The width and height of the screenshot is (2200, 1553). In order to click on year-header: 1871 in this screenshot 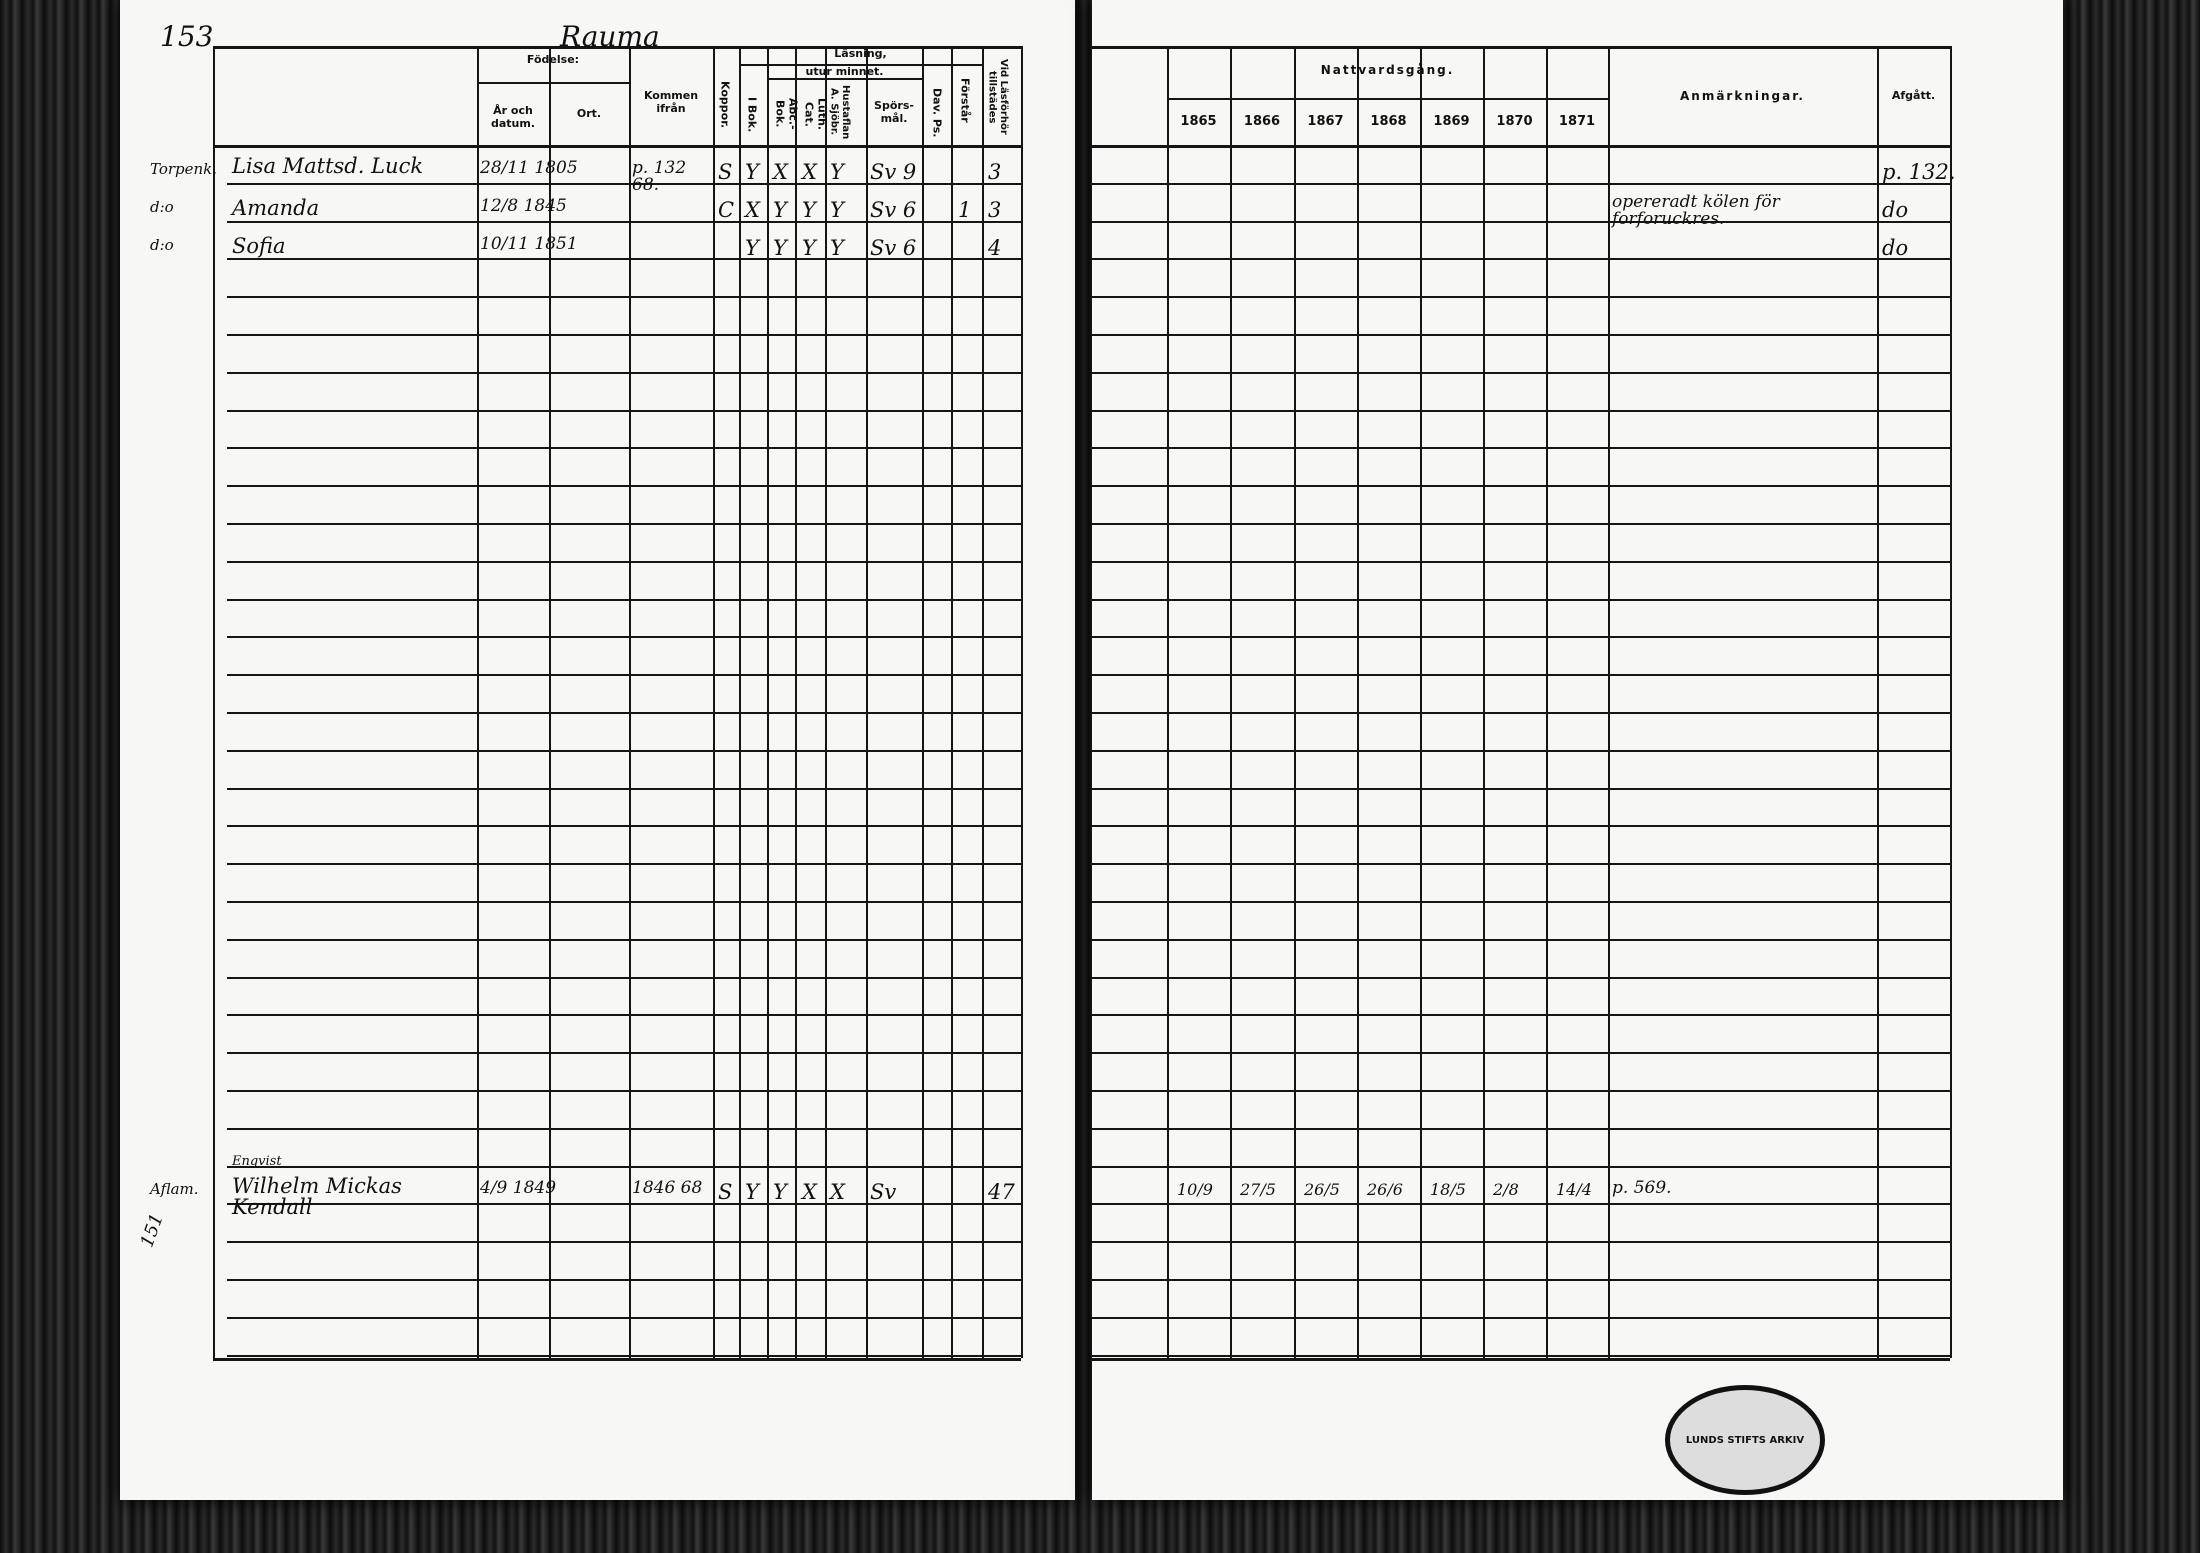, I will do `click(1577, 121)`.